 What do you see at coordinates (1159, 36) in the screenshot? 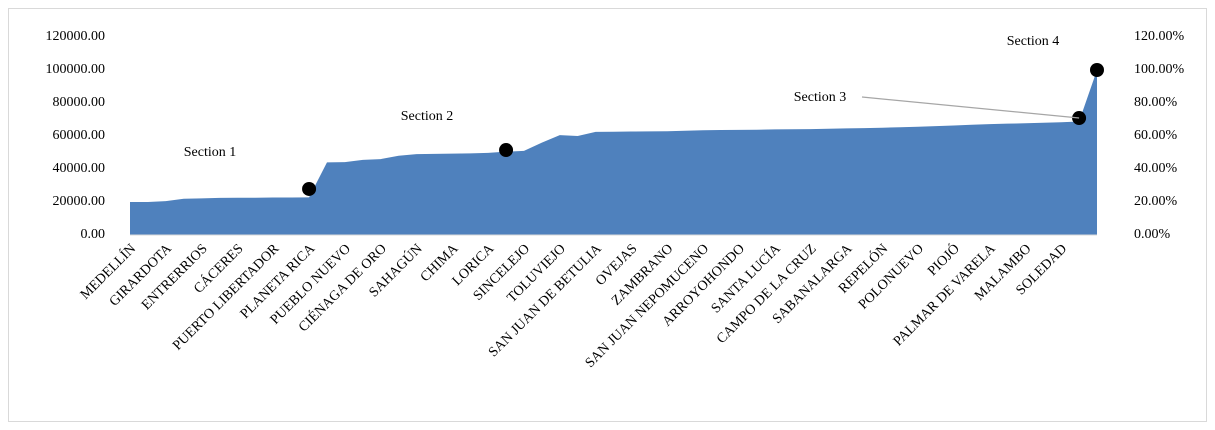
I see `y2-tick-label: 120.00%` at bounding box center [1159, 36].